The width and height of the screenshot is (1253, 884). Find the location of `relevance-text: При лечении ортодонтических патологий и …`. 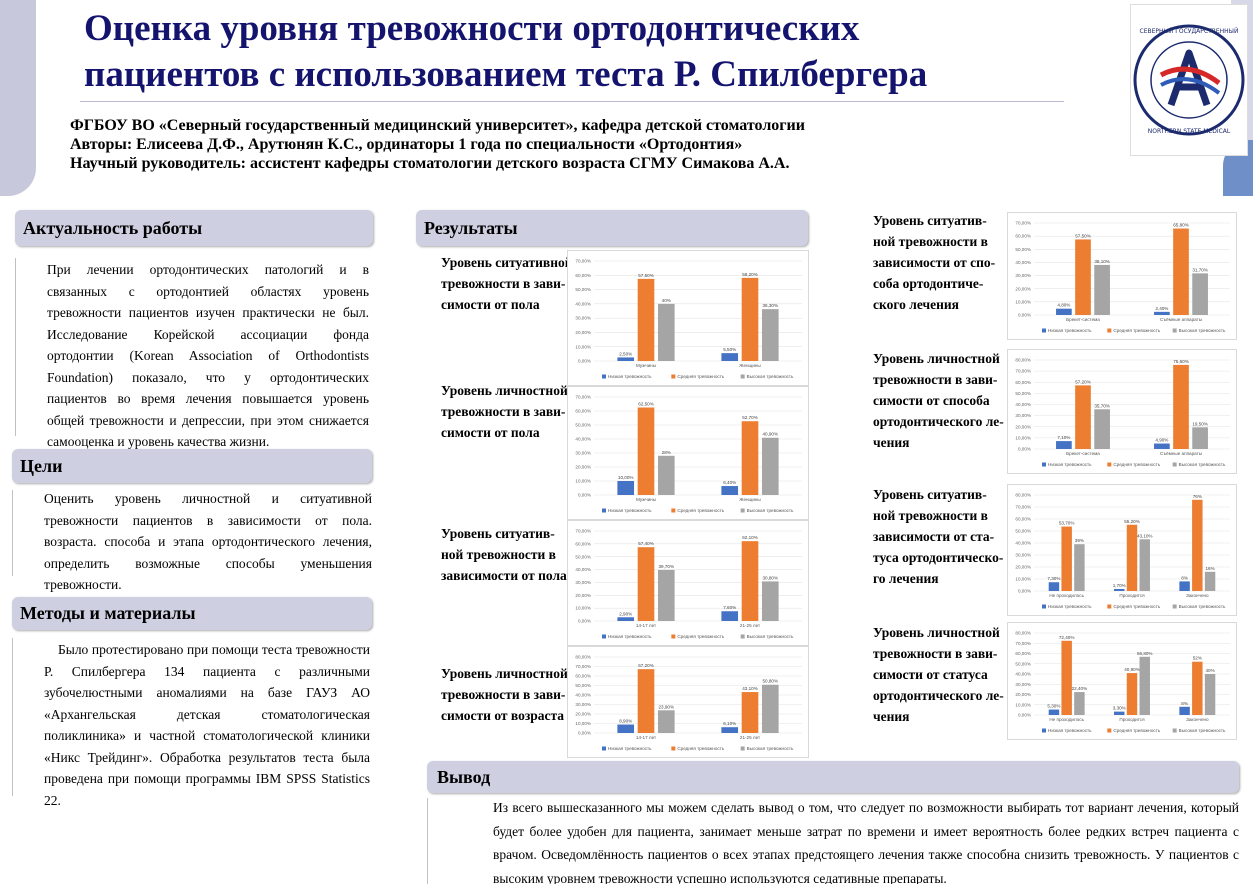

relevance-text: При лечении ортодонтических патологий и … is located at coordinates (208, 355).